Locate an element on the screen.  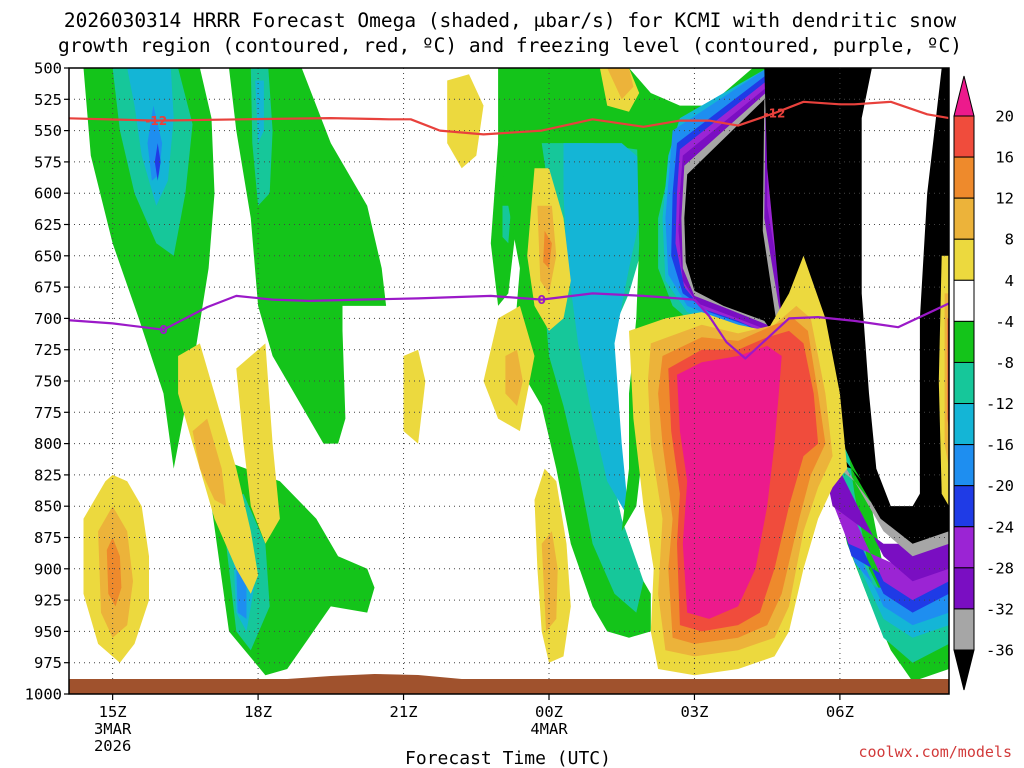
x-tick-label: 21Z is located at coordinates (404, 712).